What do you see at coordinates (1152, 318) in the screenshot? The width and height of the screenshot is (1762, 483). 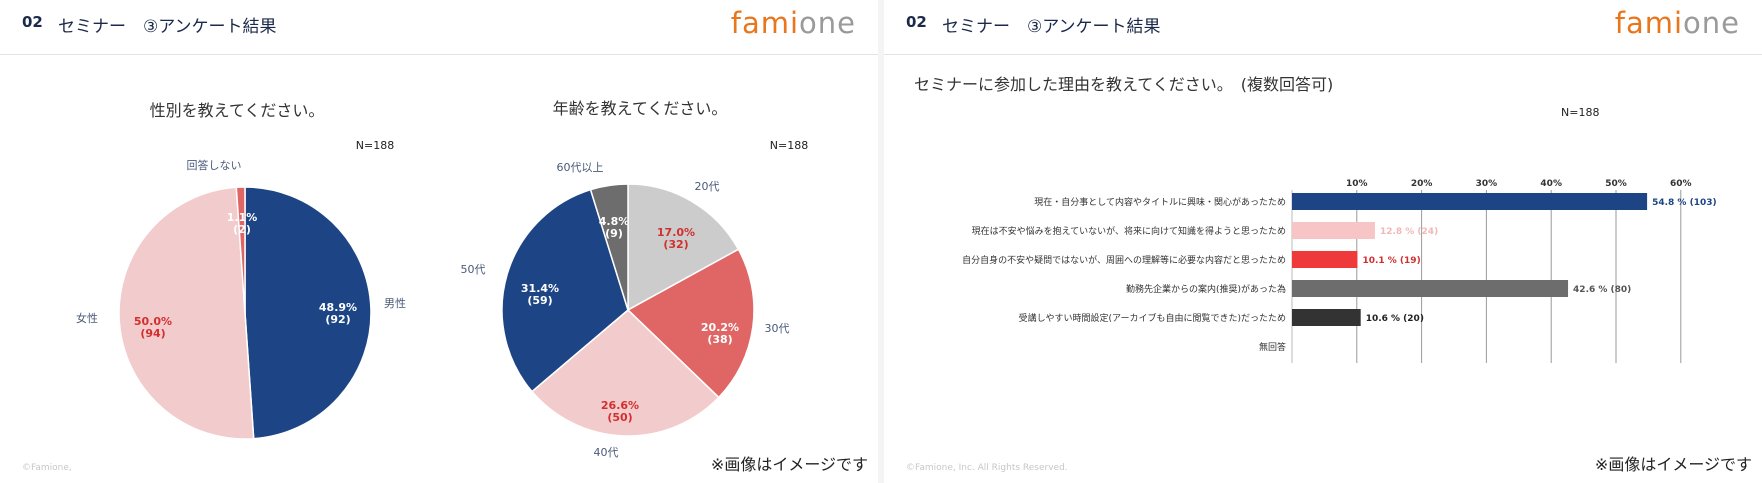 I see `bar-category-label: 受講しやすい時間設定(アーカイブも自由に閲覧できた)だったため` at bounding box center [1152, 318].